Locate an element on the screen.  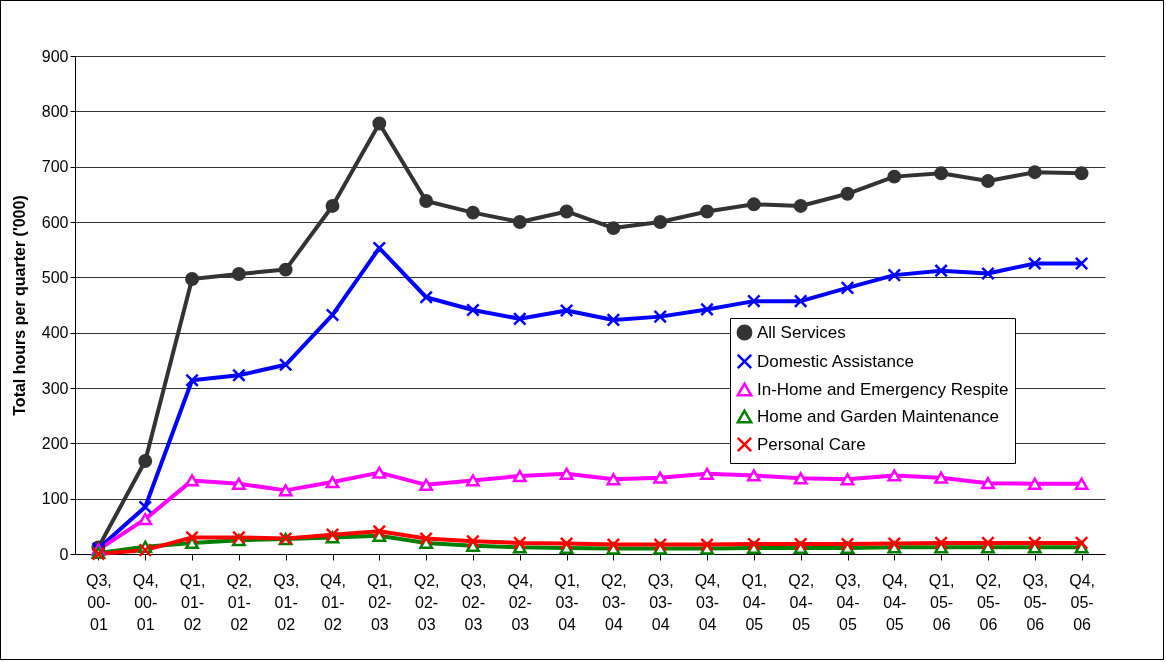
y-tick-label: 500 is located at coordinates (55, 277).